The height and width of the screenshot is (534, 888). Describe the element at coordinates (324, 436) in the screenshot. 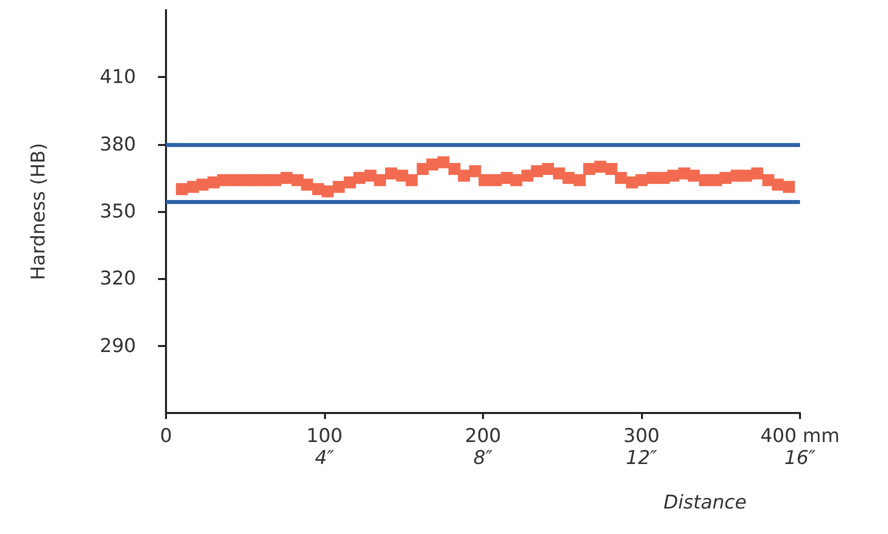

I see `x-tick-label: 100` at that location.